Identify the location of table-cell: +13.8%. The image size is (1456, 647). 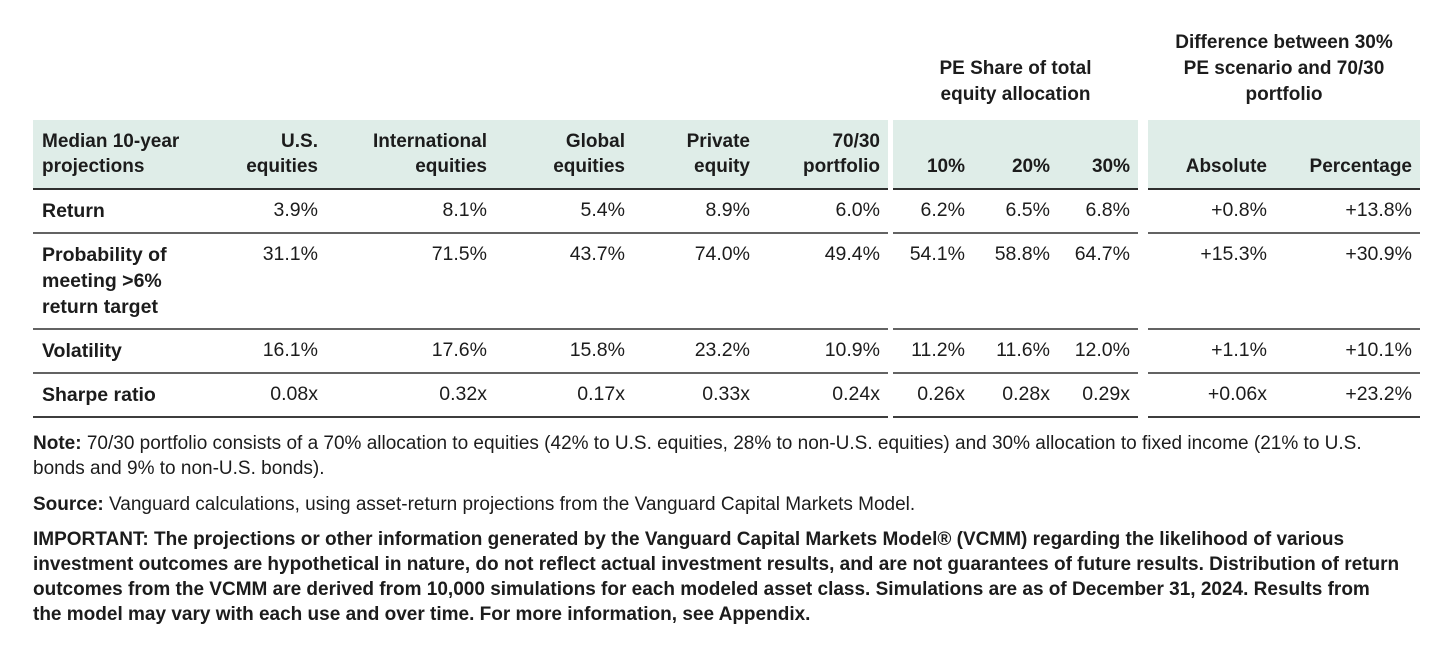
(1347, 212).